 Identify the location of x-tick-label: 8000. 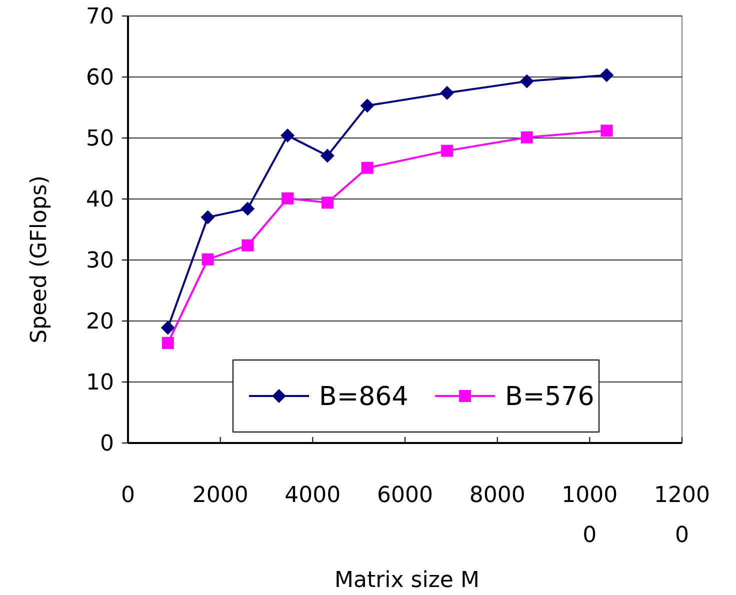
(497, 495).